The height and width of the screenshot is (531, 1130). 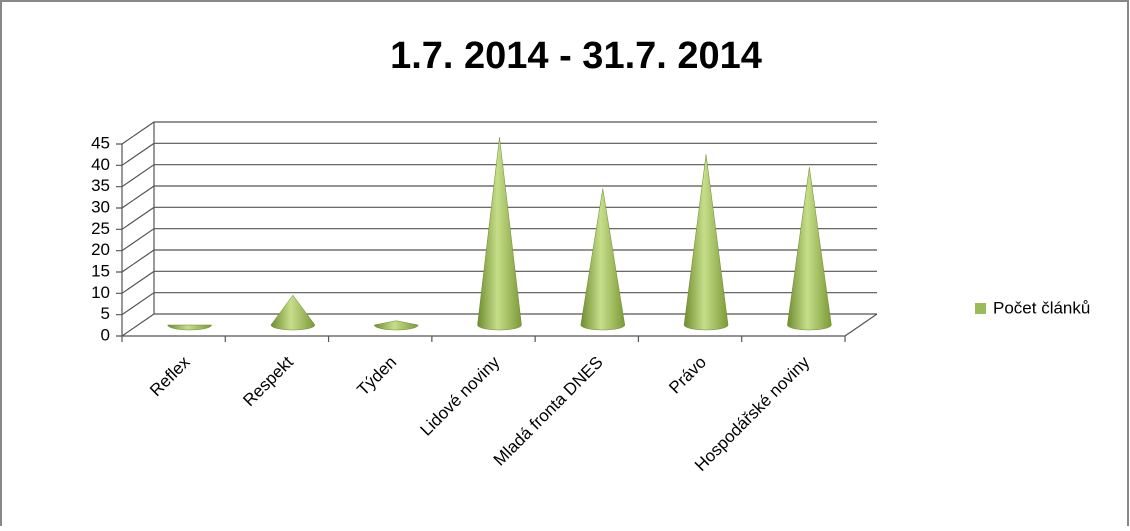 I want to click on y-tick-label: 5, so click(x=105, y=313).